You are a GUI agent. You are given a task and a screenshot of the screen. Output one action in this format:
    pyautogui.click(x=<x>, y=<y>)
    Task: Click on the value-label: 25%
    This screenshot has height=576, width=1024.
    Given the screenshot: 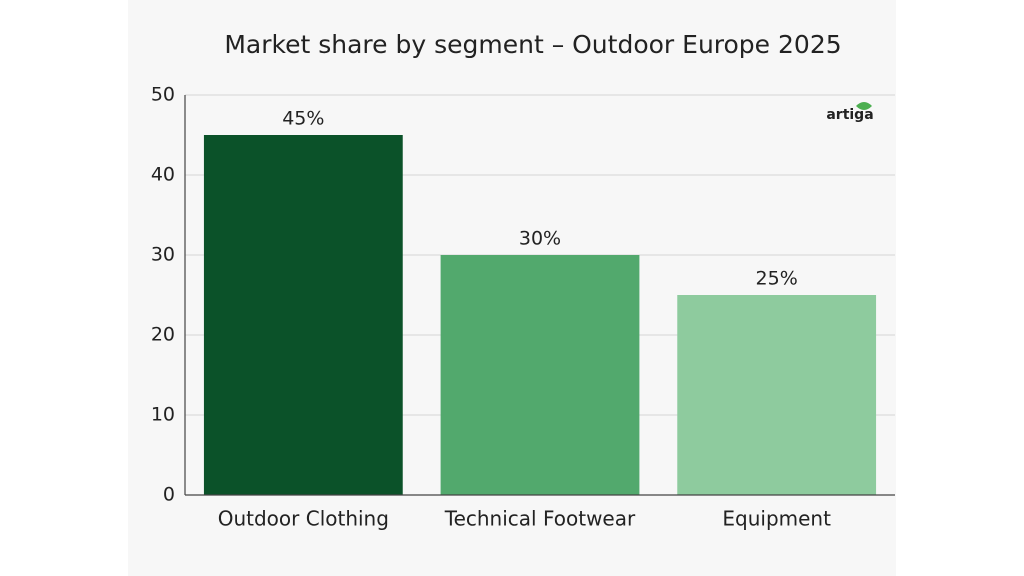 What is the action you would take?
    pyautogui.click(x=777, y=279)
    